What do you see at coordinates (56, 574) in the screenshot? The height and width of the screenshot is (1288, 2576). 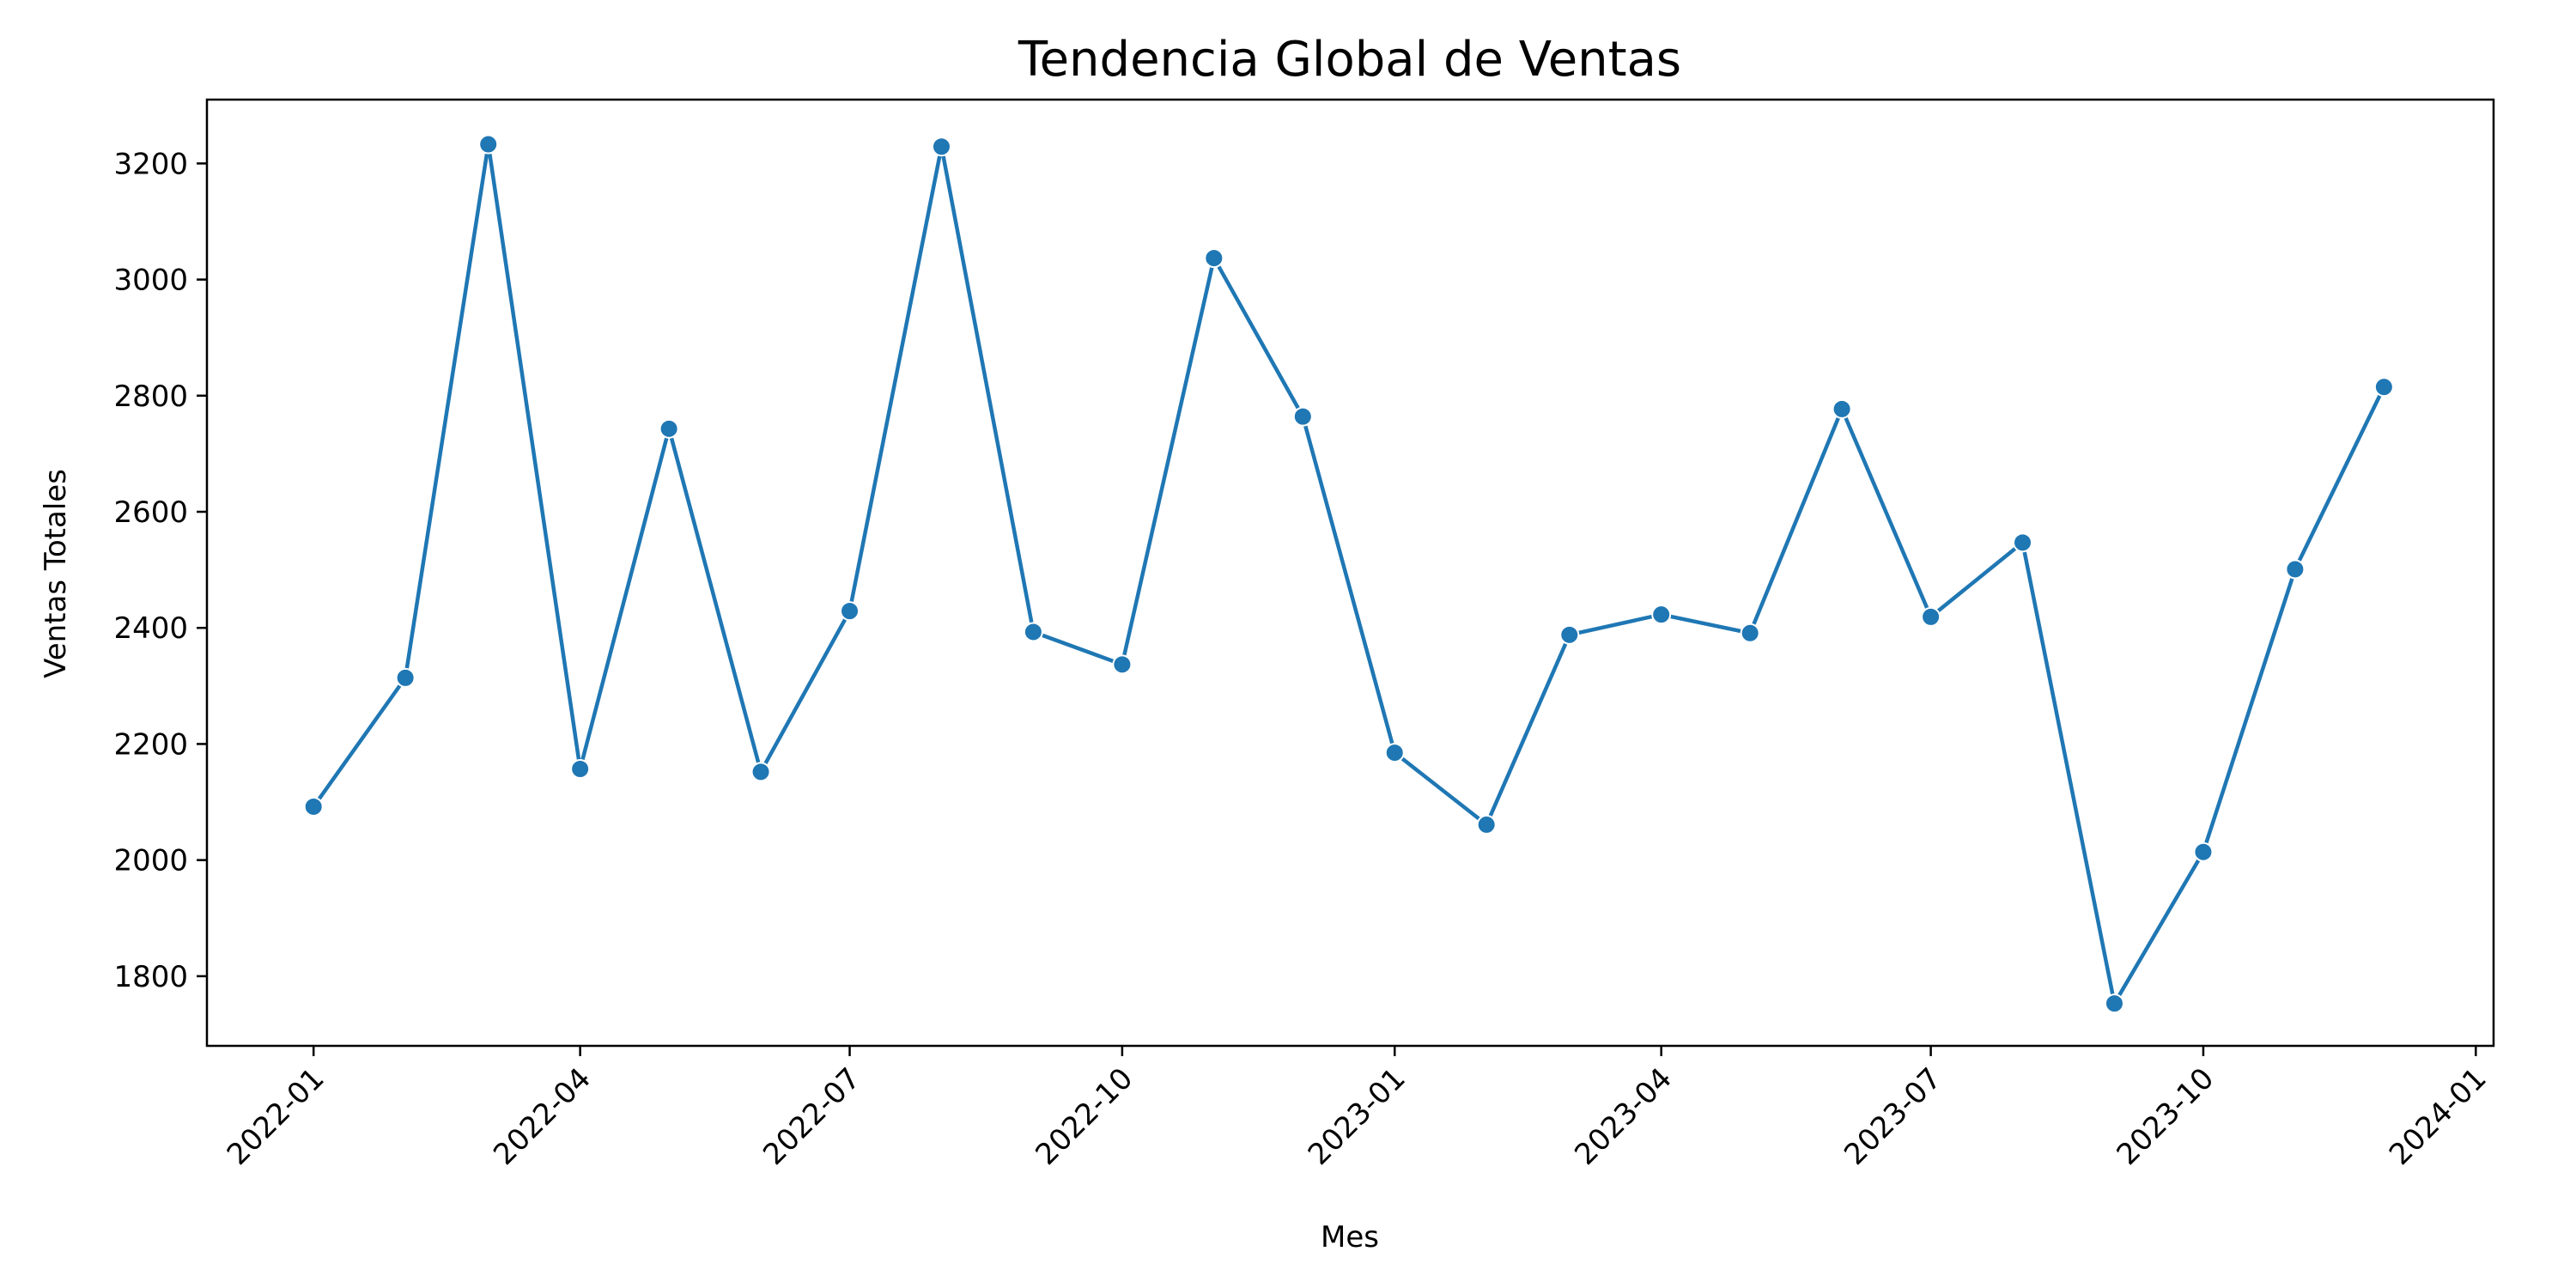 I see `y-axis-label: Ventas Totales` at bounding box center [56, 574].